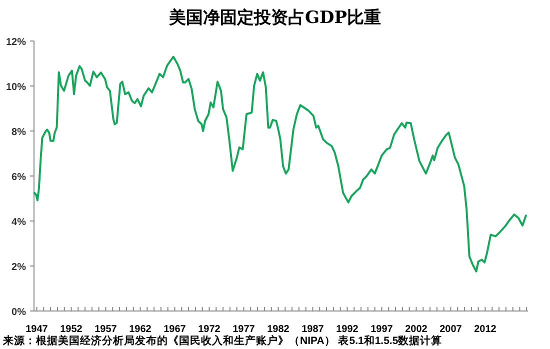 This screenshot has height=349, width=550. What do you see at coordinates (416, 329) in the screenshot?
I see `x-tick-label: 2002` at bounding box center [416, 329].